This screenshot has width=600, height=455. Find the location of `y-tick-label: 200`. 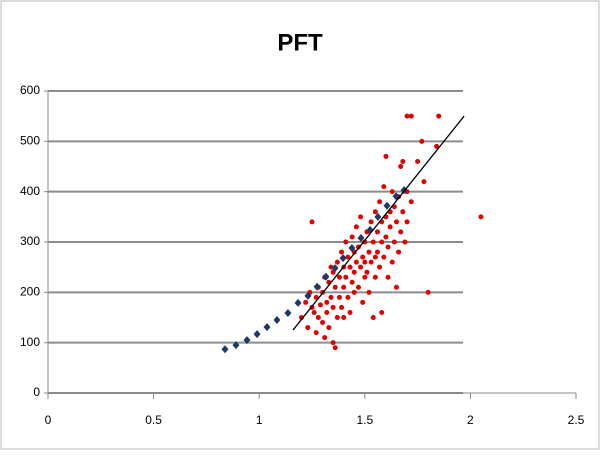

y-tick-label: 200 is located at coordinates (30, 292).